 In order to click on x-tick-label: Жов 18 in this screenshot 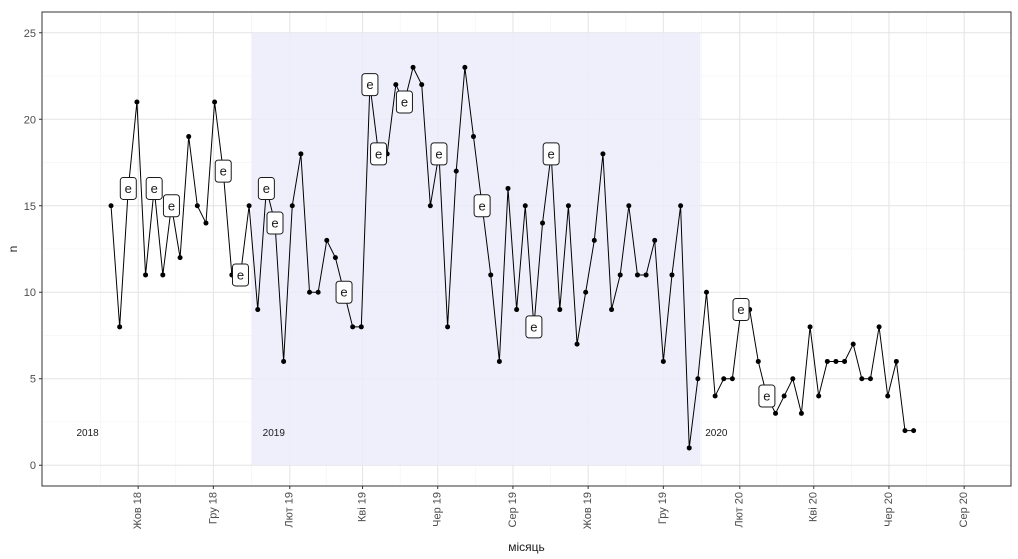, I will do `click(138, 510)`.